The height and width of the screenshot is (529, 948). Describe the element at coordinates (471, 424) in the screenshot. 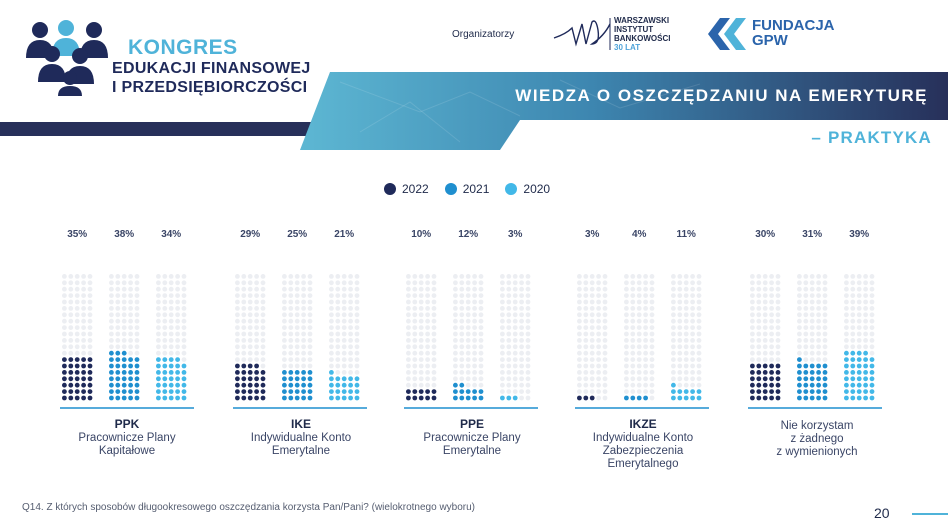

I see `category-abbr-ppe: PPE` at that location.